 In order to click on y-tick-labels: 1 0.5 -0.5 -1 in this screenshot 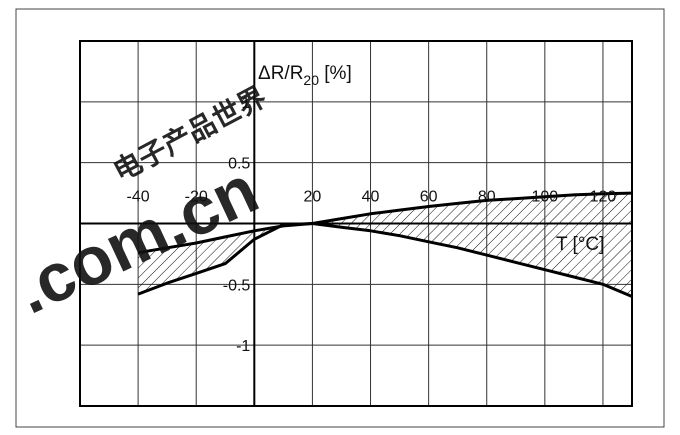, I will do `click(237, 225)`.